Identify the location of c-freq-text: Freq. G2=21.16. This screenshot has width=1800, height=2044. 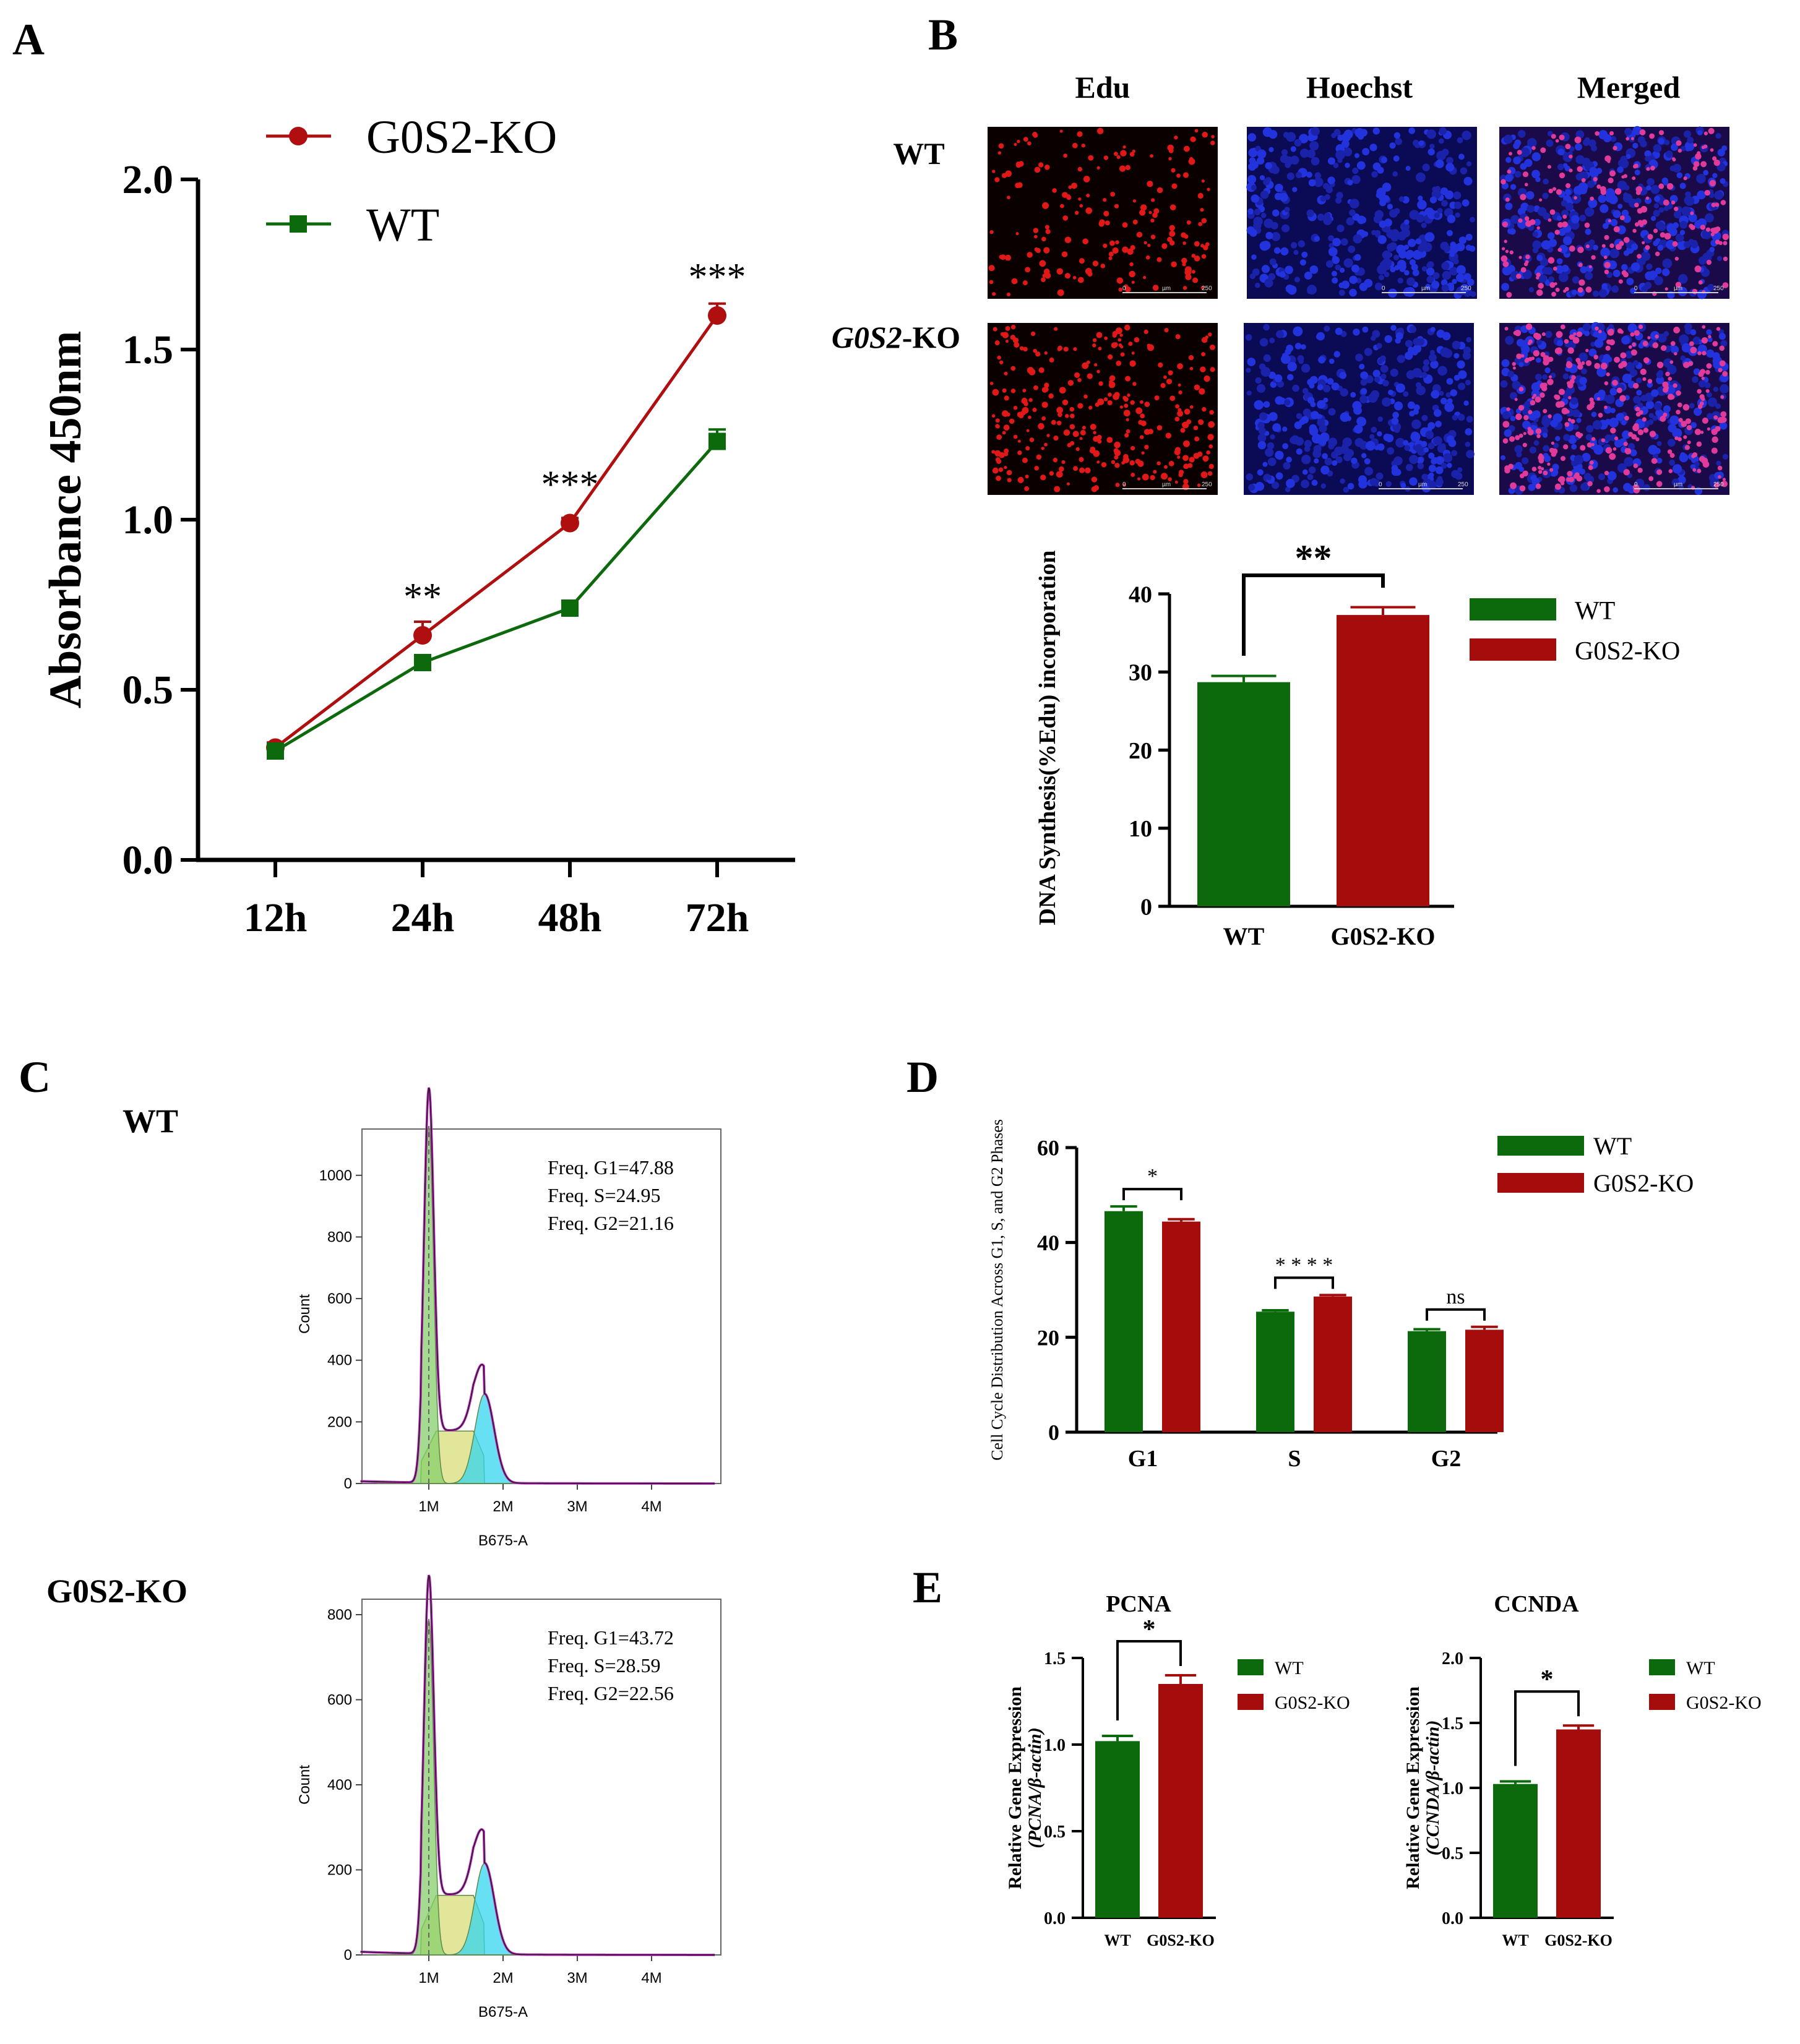
(611, 1223).